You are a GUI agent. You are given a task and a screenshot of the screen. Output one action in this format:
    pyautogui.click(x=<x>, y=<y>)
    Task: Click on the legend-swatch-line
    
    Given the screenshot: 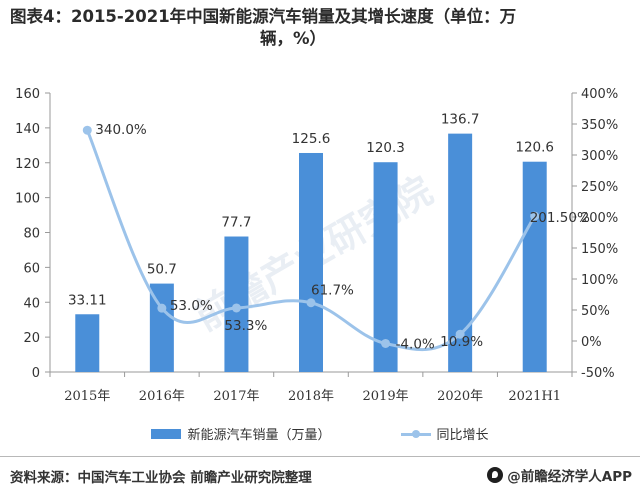 What is the action you would take?
    pyautogui.click(x=415, y=434)
    